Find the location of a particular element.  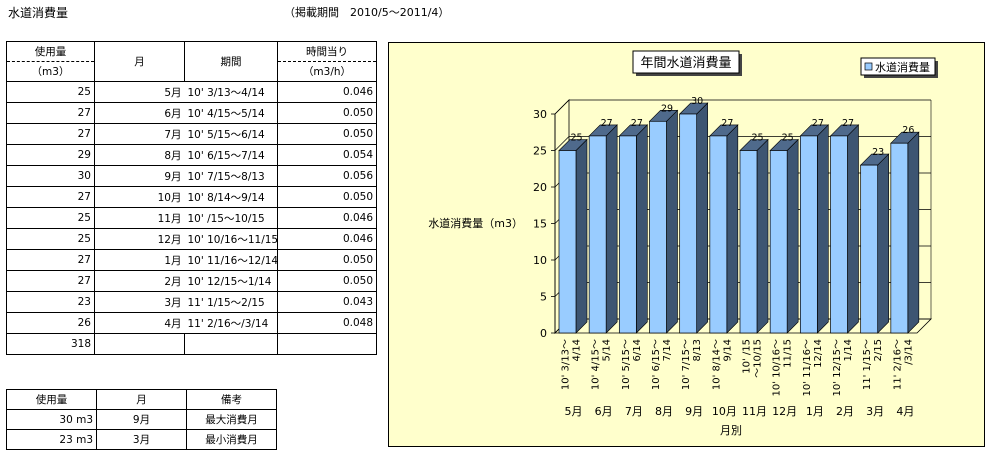

table-row: 23 3月 11' 1/15～2/15 0.043 is located at coordinates (191, 302).